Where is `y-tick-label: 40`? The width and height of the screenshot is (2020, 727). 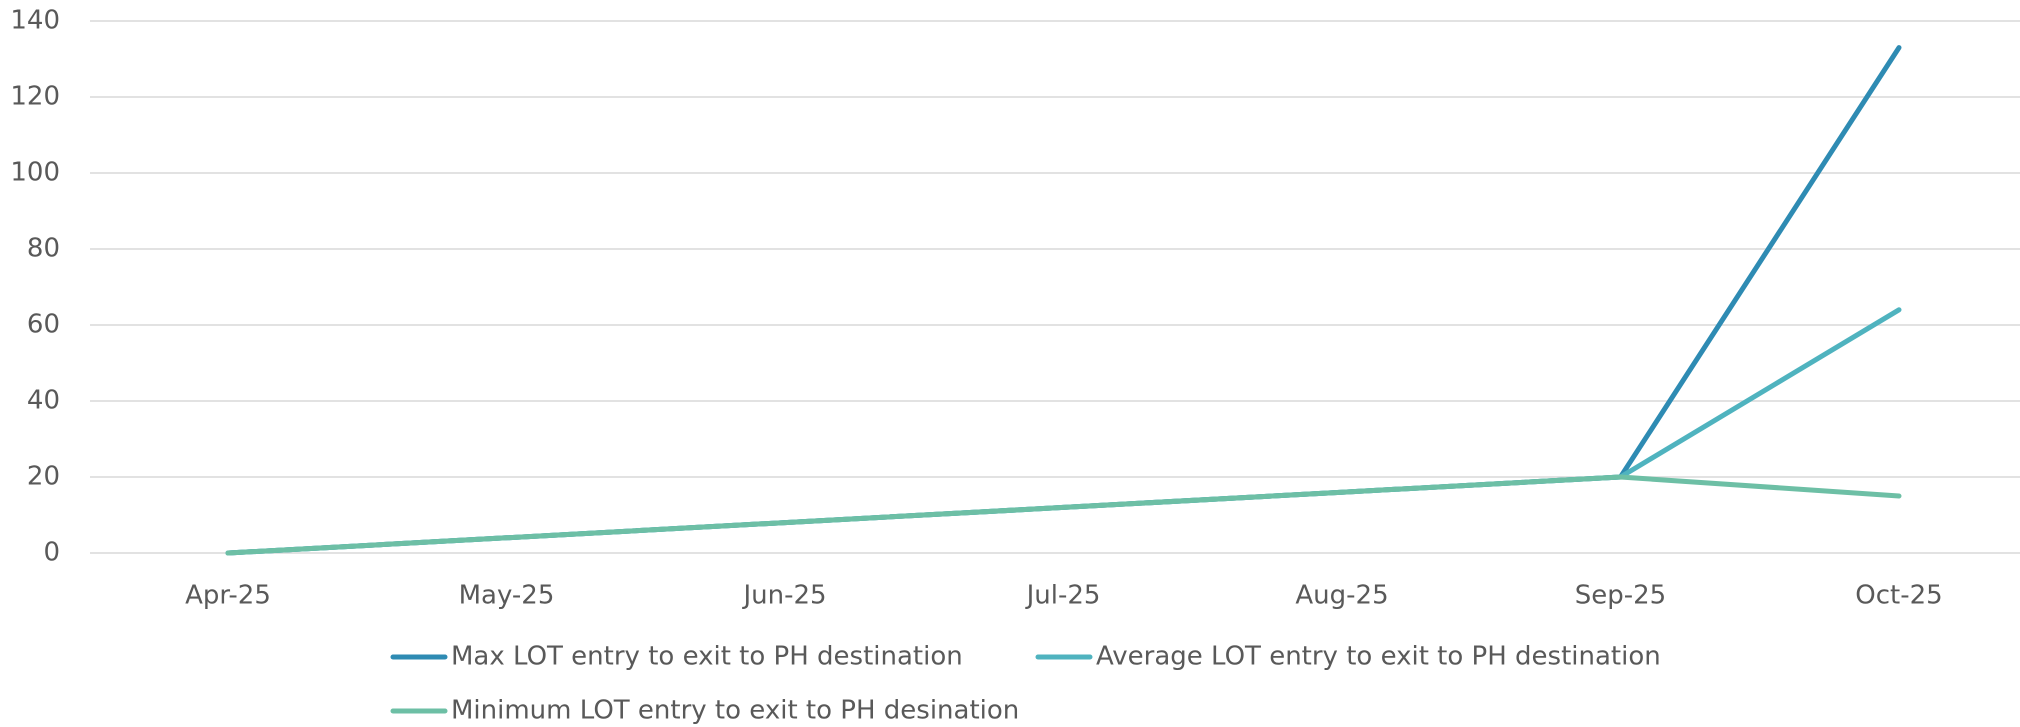
y-tick-label: 40 is located at coordinates (43, 401).